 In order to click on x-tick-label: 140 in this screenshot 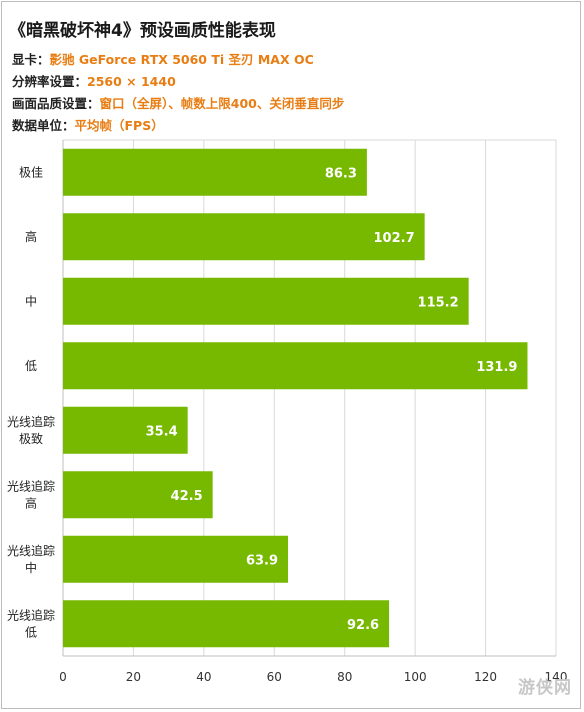, I will do `click(556, 677)`.